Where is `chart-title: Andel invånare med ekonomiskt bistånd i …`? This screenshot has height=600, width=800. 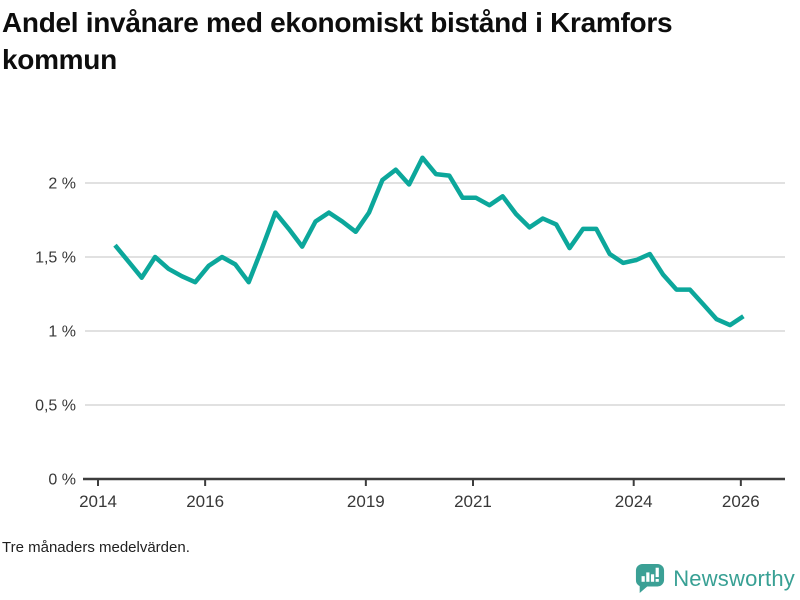
chart-title: Andel invånare med ekonomiskt bistånd i … is located at coordinates (337, 41).